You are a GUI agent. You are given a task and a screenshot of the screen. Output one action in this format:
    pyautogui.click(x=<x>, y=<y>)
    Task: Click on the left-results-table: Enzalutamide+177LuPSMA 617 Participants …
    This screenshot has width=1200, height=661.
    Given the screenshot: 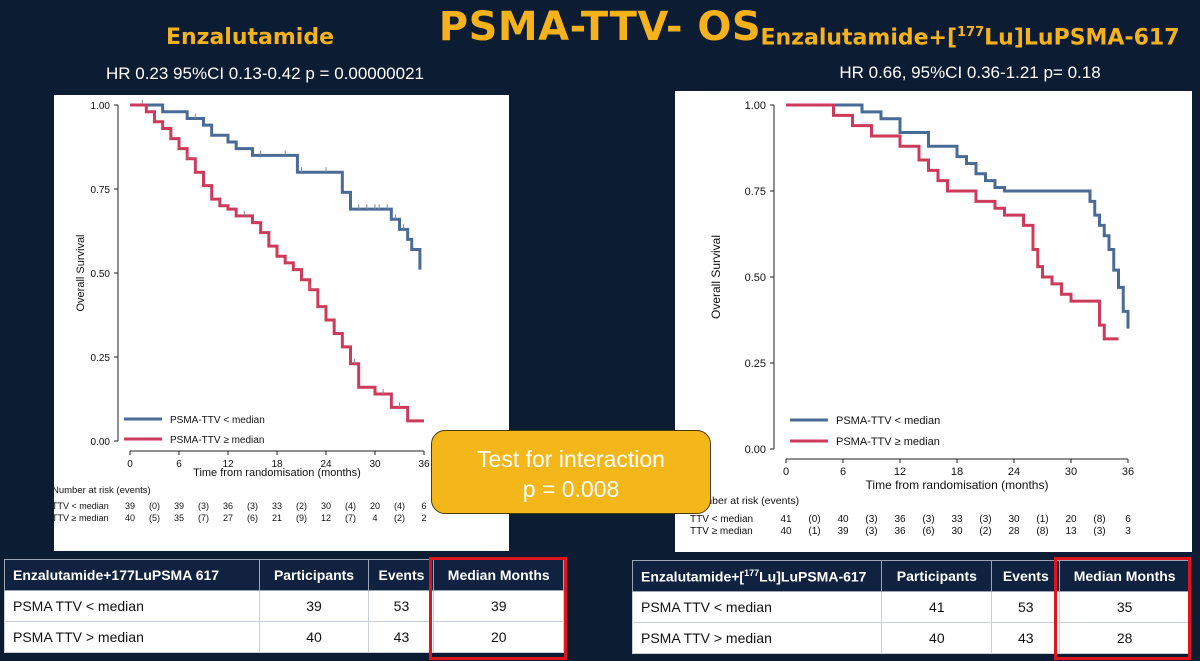 What is the action you would take?
    pyautogui.click(x=284, y=606)
    